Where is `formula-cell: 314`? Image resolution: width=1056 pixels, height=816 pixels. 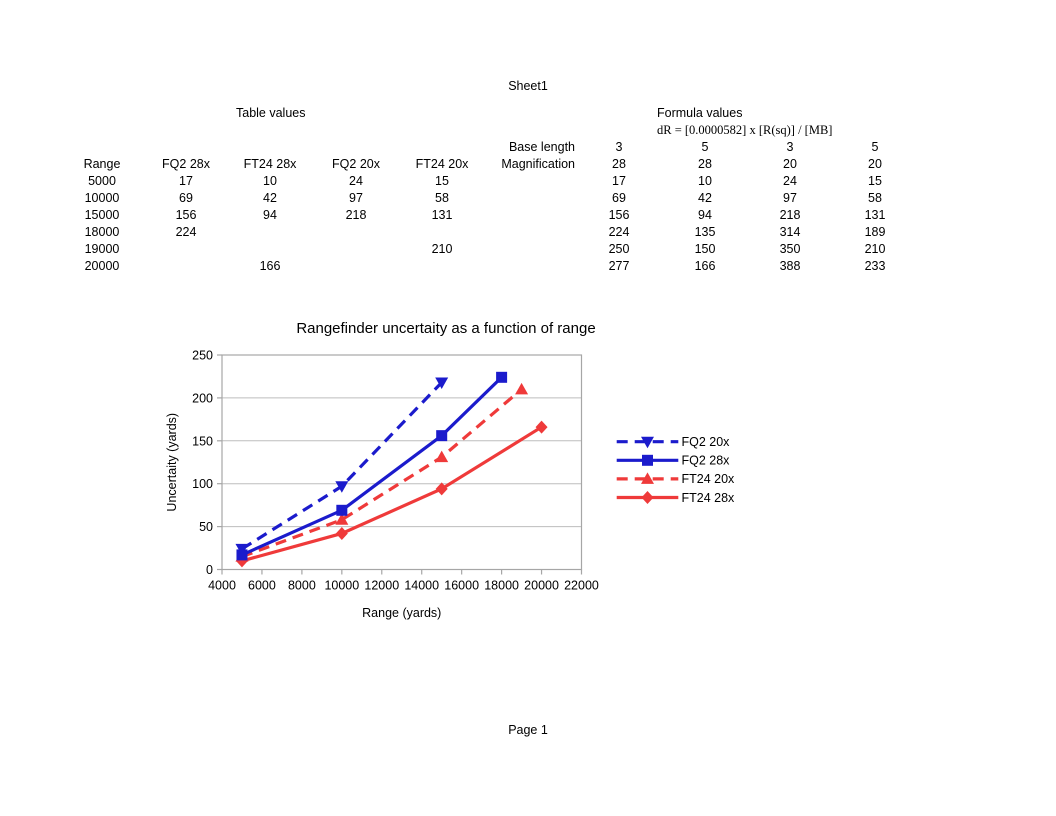 formula-cell: 314 is located at coordinates (790, 232).